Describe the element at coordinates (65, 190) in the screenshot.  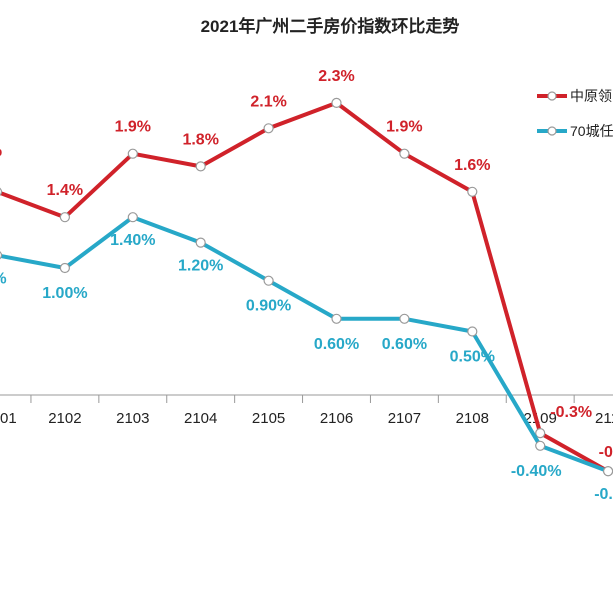
I see `data-label: 1.4%` at that location.